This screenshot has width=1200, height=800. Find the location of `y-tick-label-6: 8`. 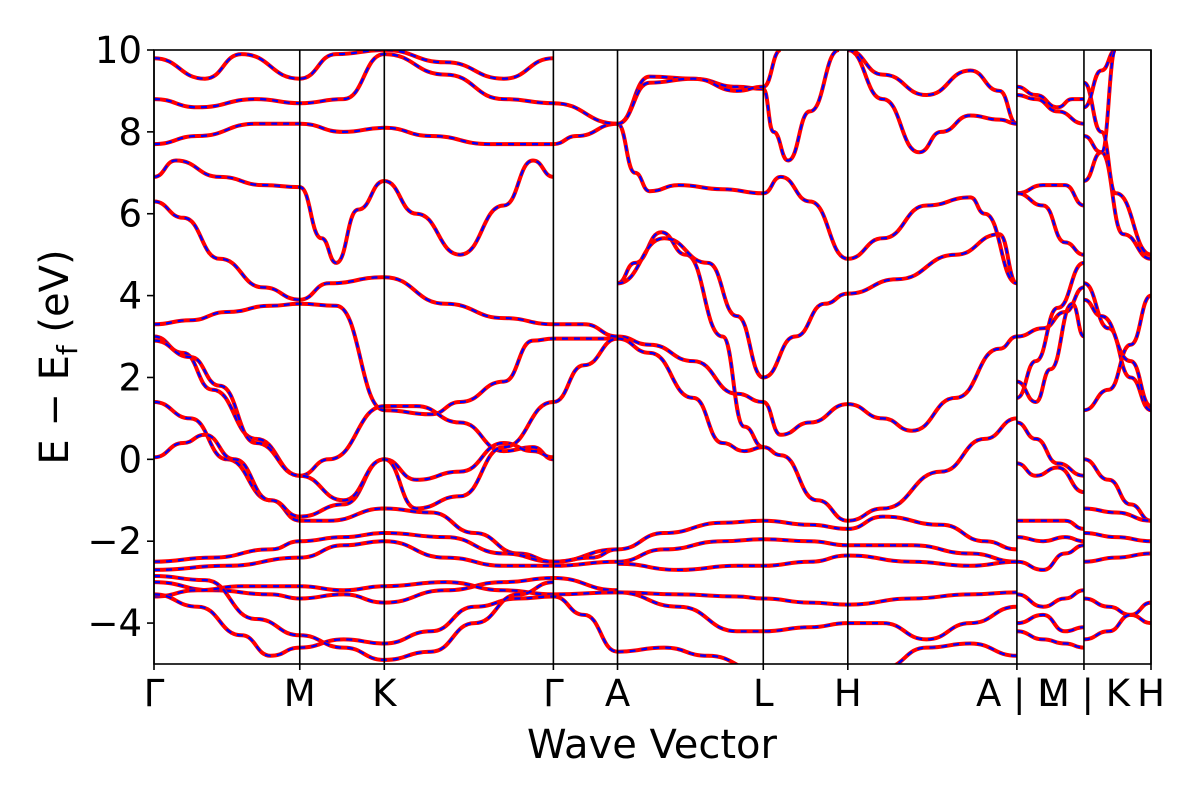

y-tick-label-6: 8 is located at coordinates (130, 132).